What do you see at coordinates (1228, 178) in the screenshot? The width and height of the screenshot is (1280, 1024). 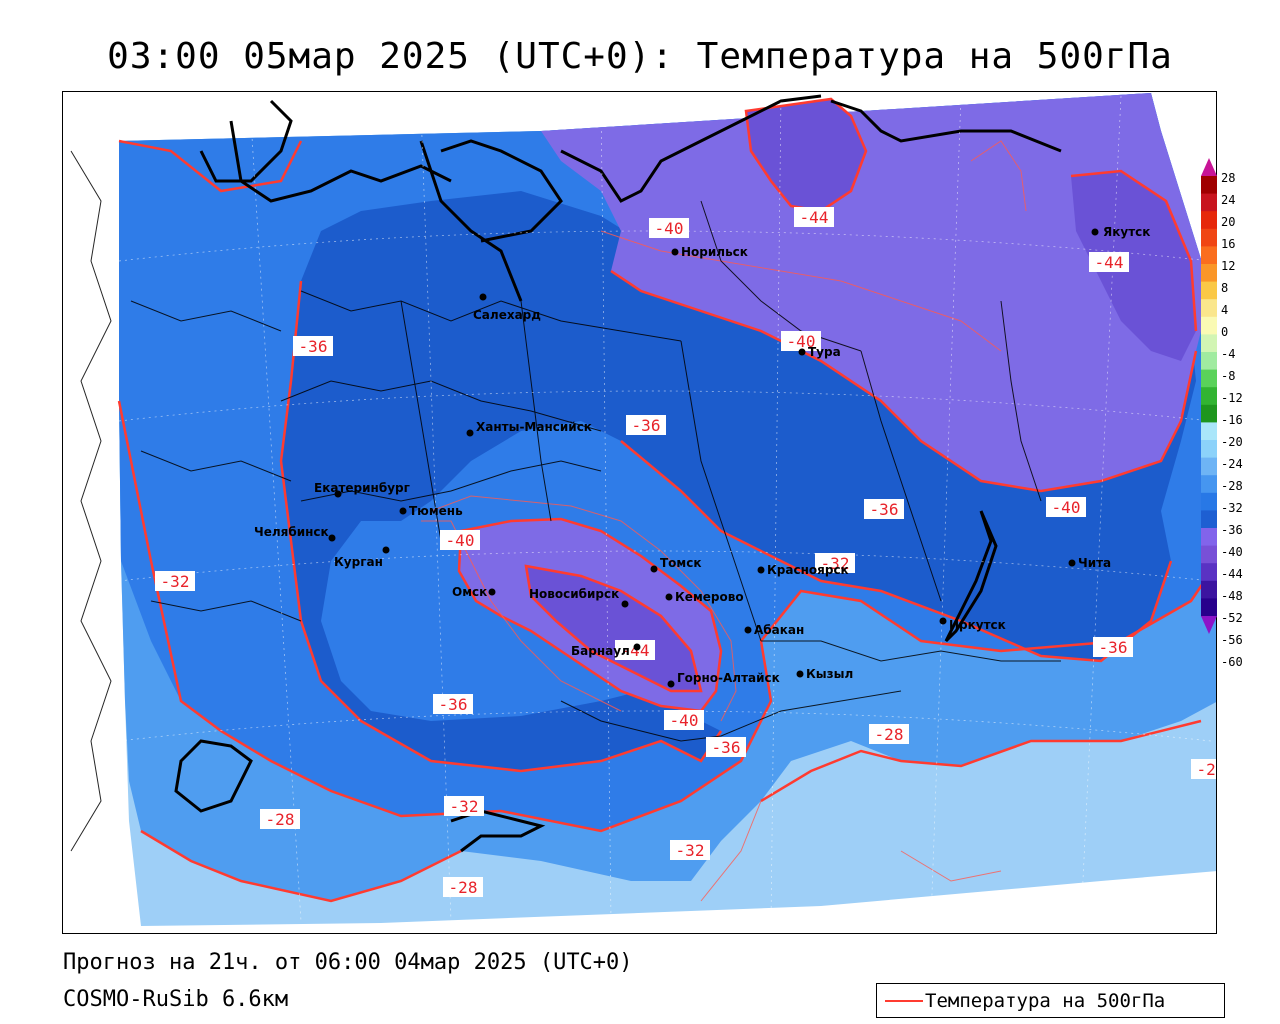 I see `colorbar-tick-label: 28` at bounding box center [1228, 178].